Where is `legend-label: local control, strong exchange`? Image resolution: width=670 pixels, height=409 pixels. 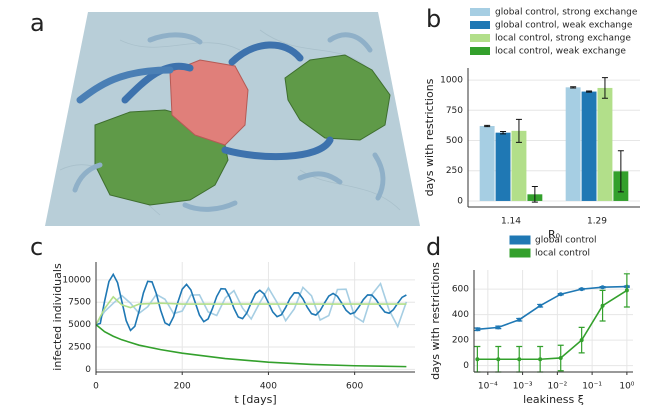
legend-label: local control, strong exchange is located at coordinates (563, 39).